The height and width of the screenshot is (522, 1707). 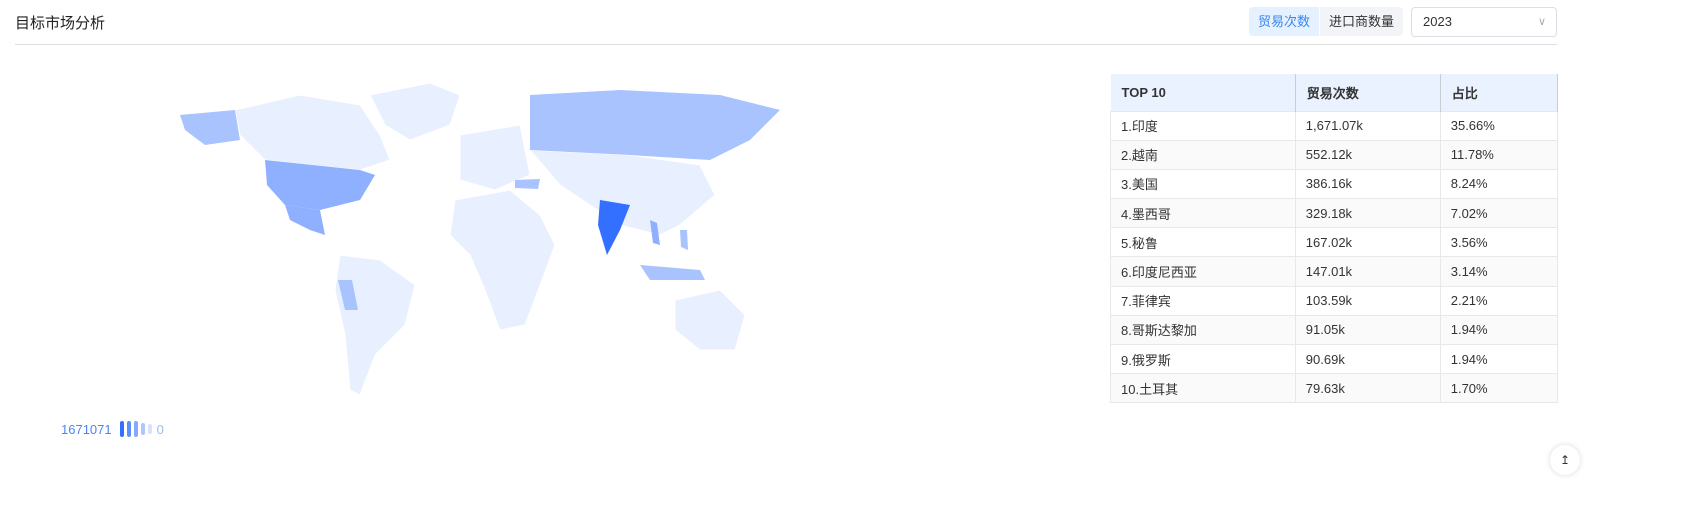 What do you see at coordinates (1367, 271) in the screenshot?
I see `trades-cell: 147.01k` at bounding box center [1367, 271].